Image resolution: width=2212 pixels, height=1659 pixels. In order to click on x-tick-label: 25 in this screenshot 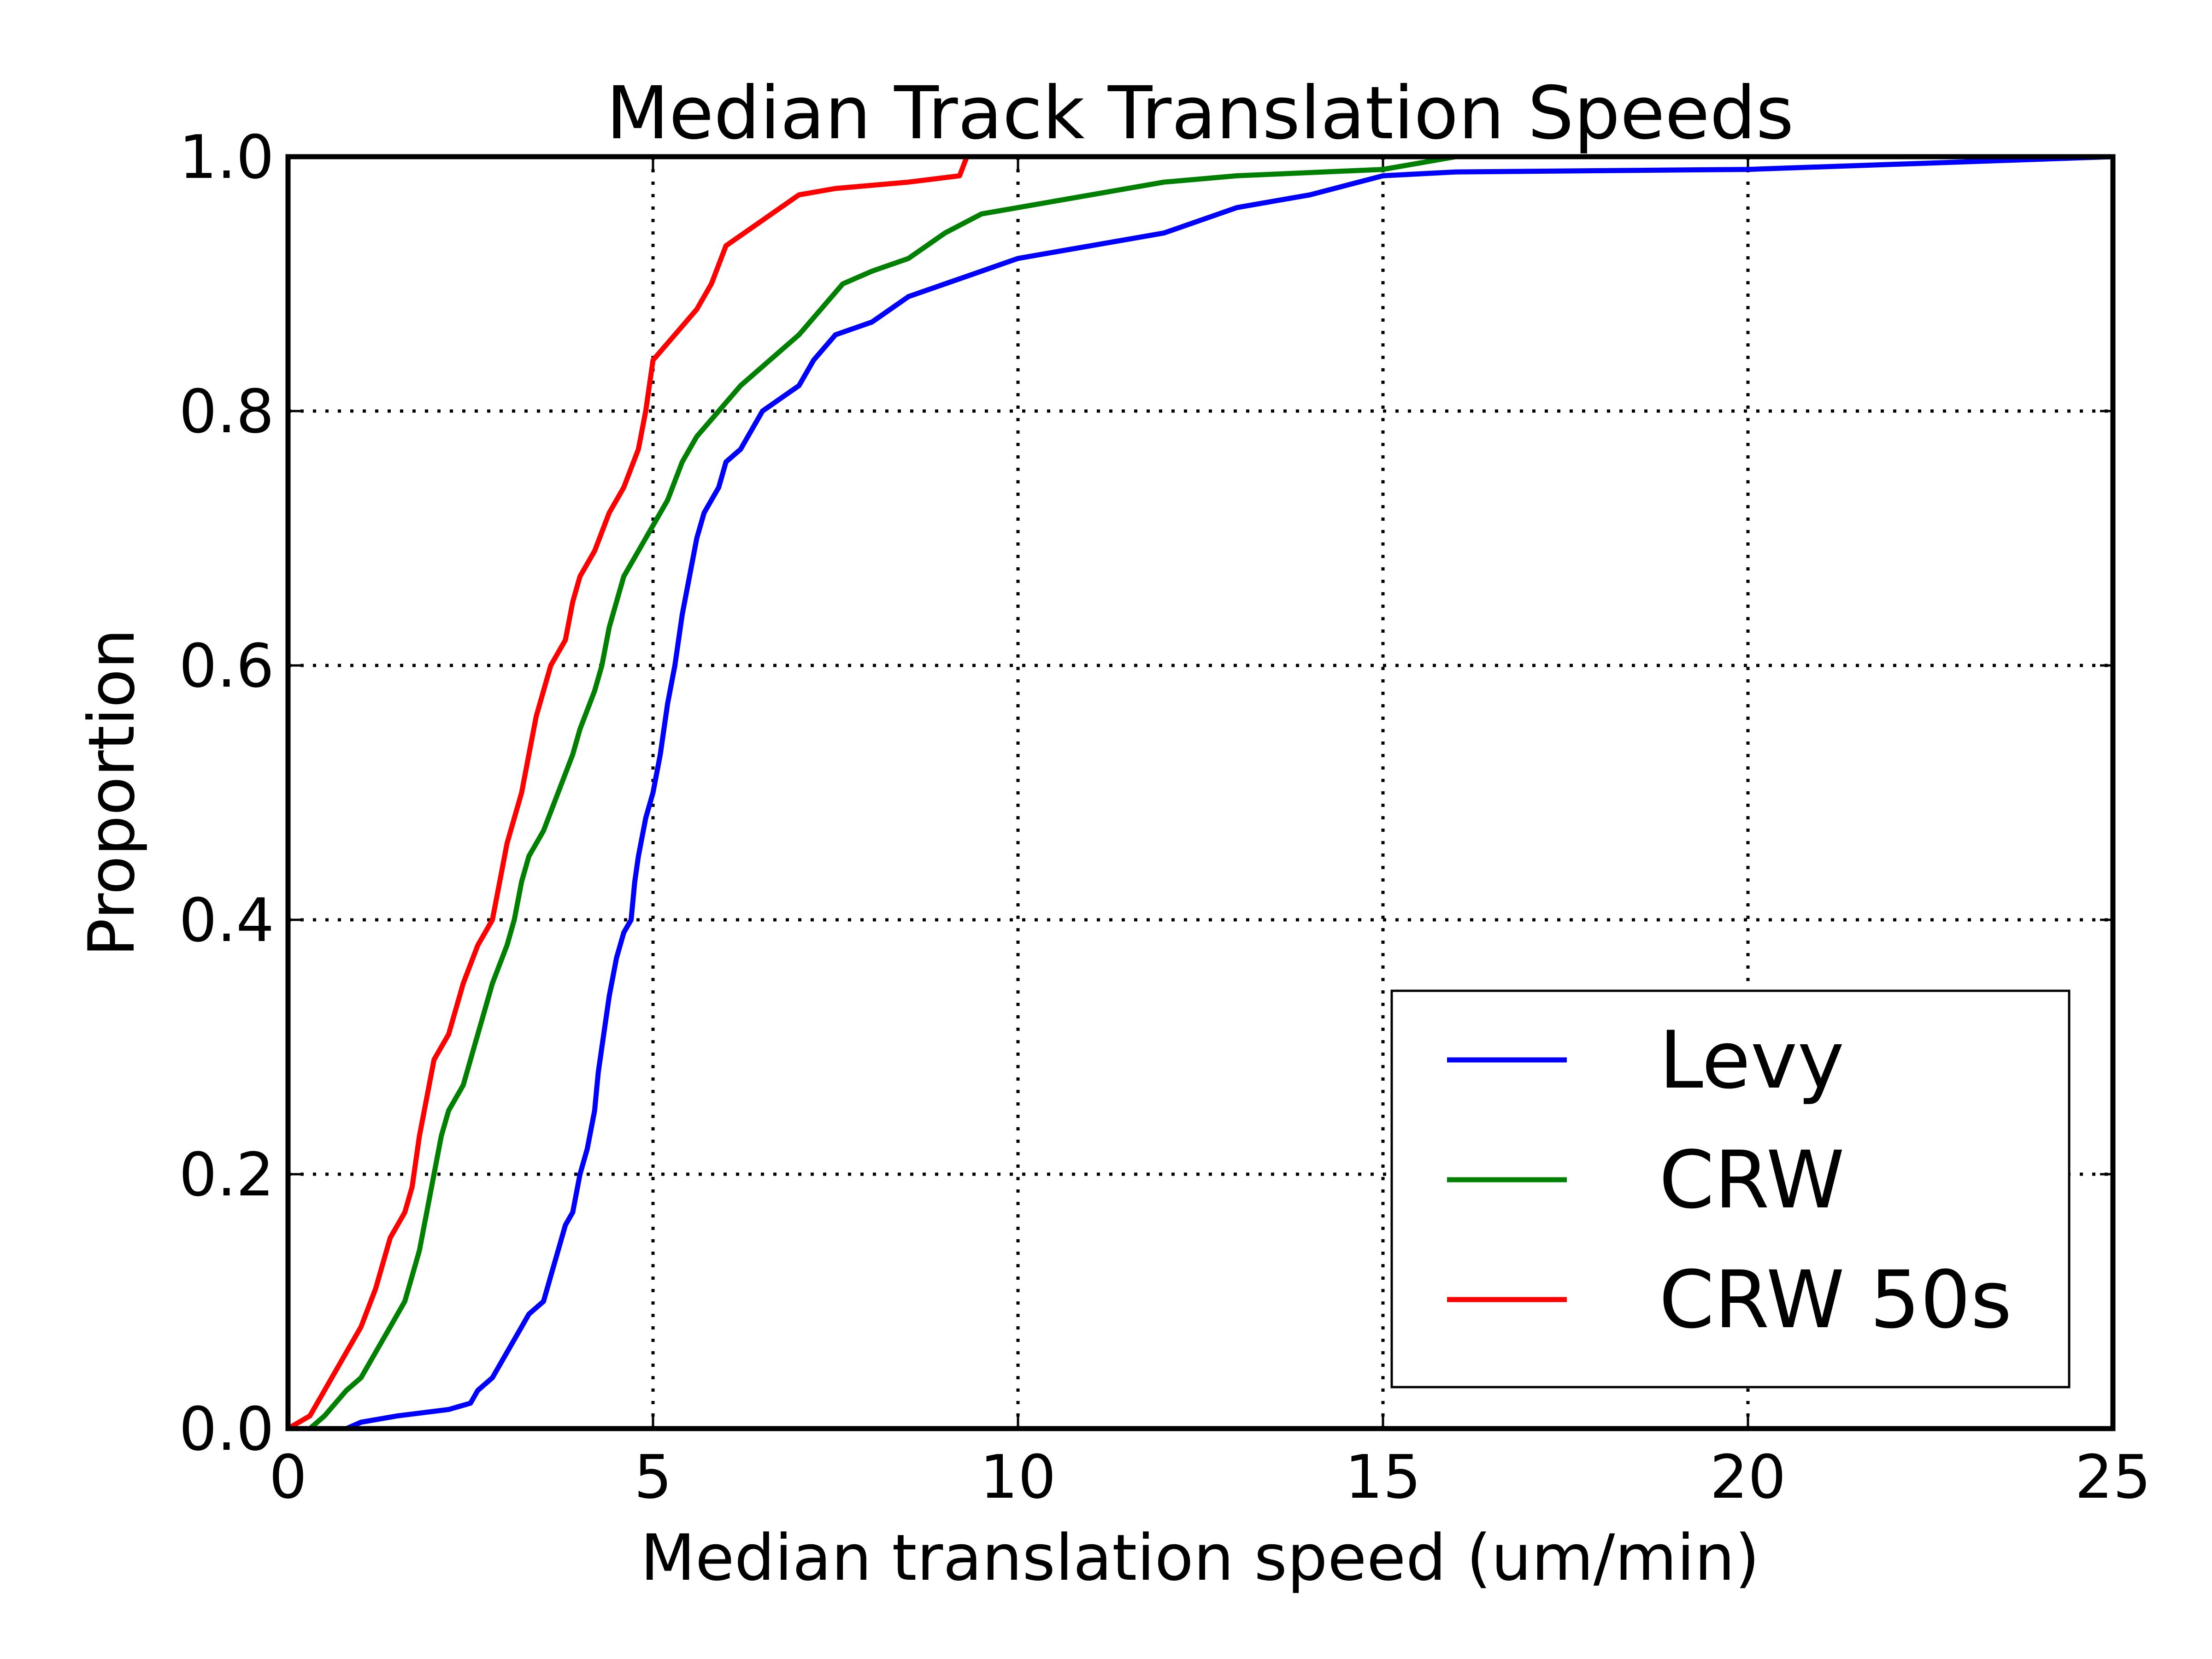, I will do `click(2113, 1477)`.